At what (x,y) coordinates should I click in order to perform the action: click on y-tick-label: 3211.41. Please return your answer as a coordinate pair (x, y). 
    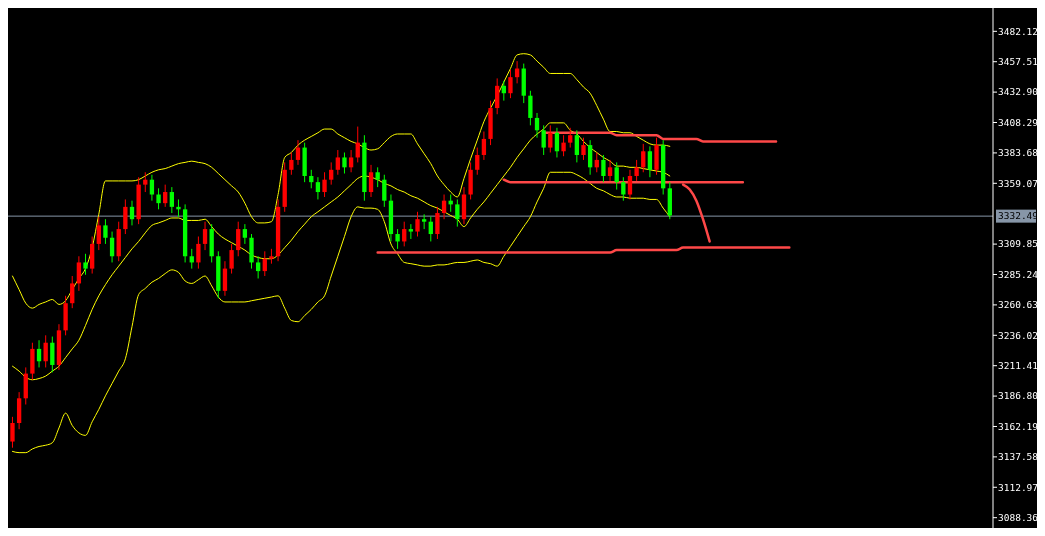
    Looking at the image, I should click on (1018, 366).